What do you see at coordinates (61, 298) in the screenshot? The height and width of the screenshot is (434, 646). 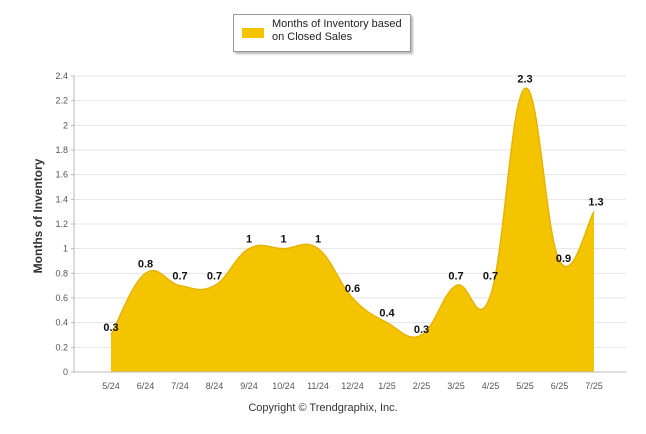 I see `y-tick-label: 0.6` at bounding box center [61, 298].